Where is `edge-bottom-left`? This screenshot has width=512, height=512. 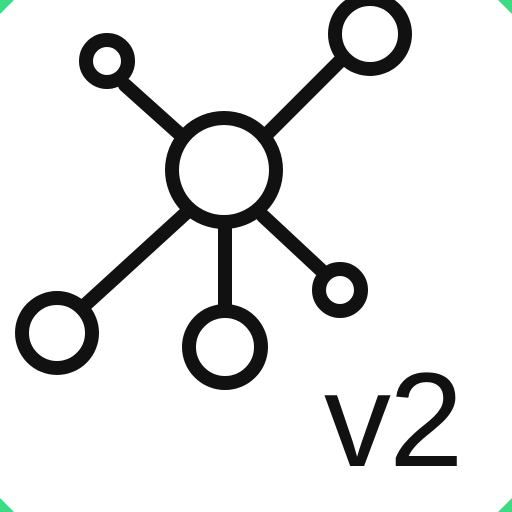
edge-bottom-left is located at coordinates (135, 259).